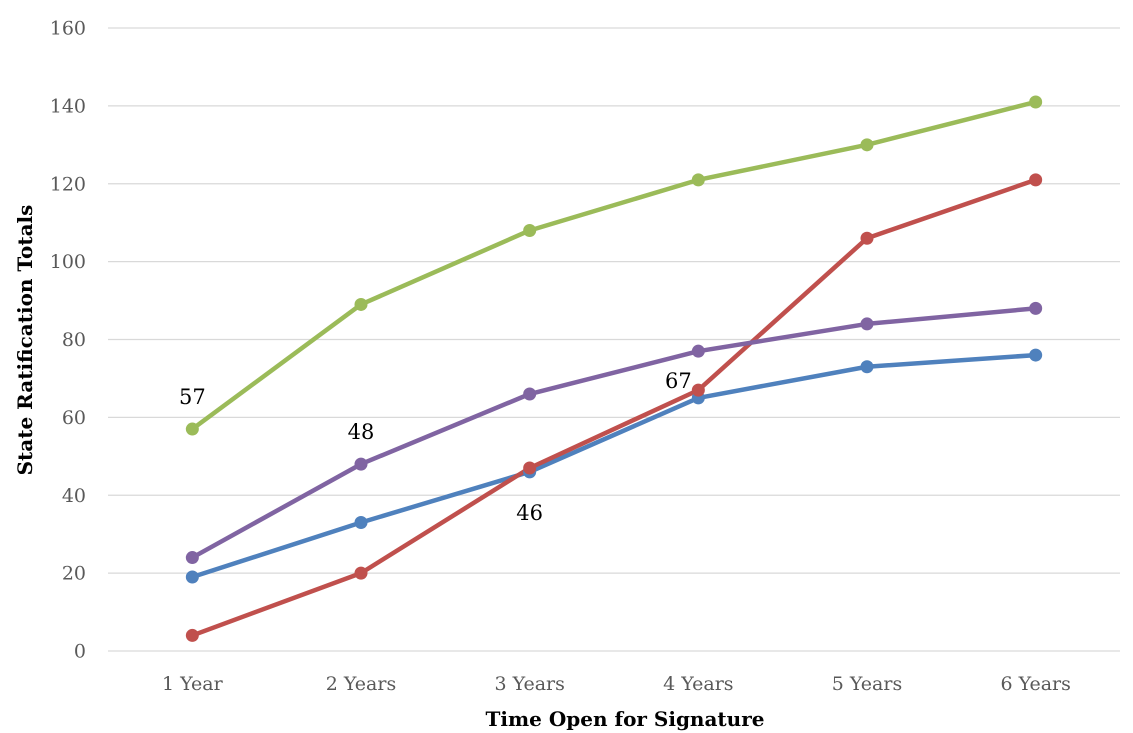 The image size is (1133, 733). I want to click on data-labels: 57 48 46 67, so click(435, 447).